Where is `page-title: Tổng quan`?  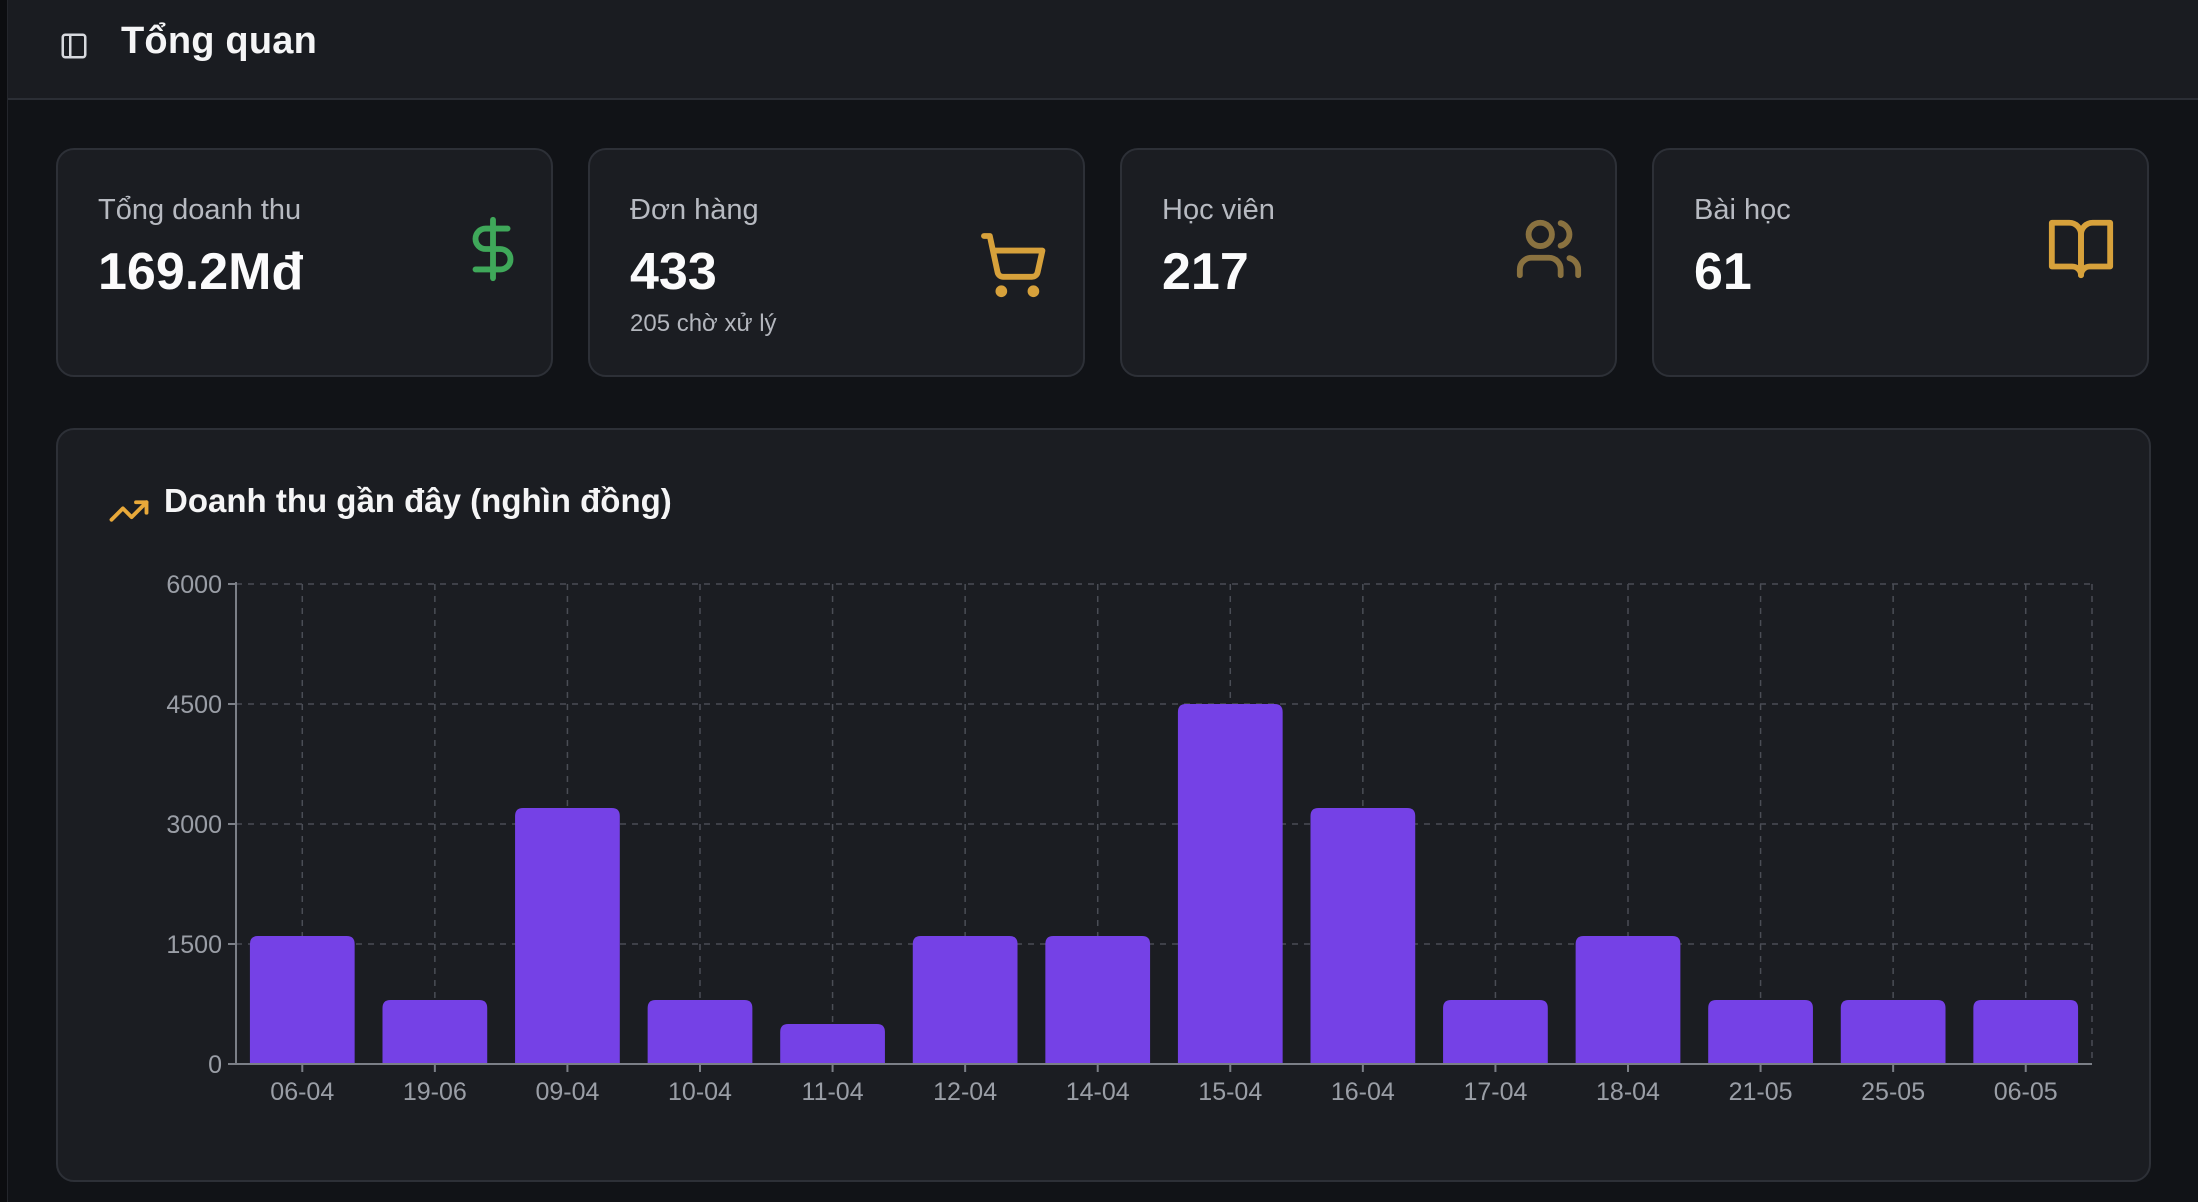 page-title: Tổng quan is located at coordinates (219, 41).